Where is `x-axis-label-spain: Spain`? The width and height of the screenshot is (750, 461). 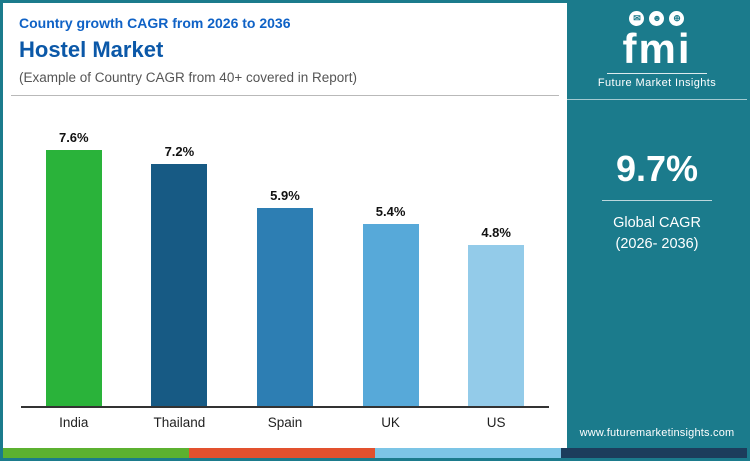 x-axis-label-spain: Spain is located at coordinates (285, 422).